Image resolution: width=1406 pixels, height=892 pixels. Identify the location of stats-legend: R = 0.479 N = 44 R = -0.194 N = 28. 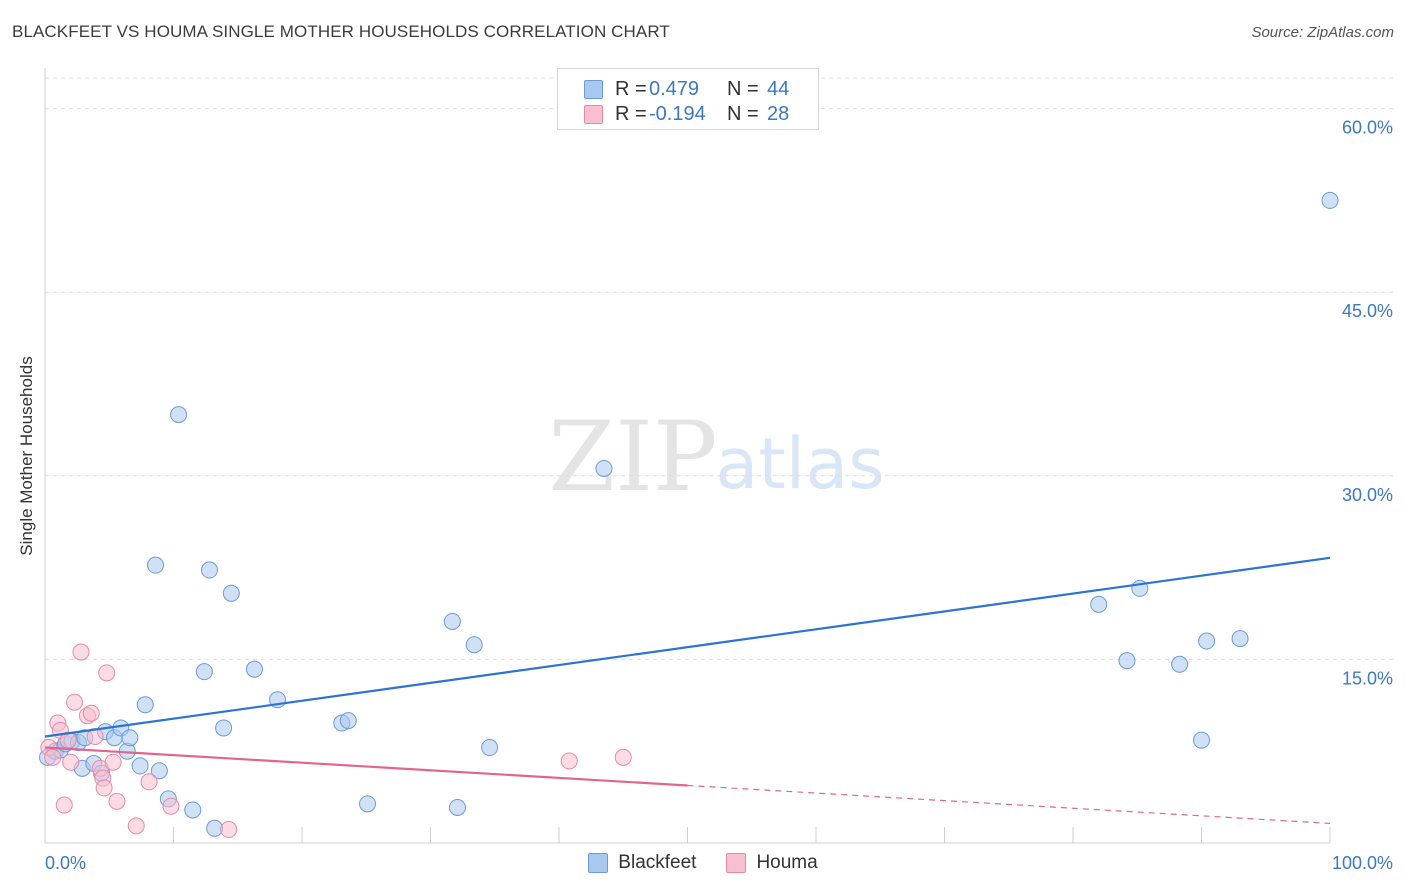
(688, 99).